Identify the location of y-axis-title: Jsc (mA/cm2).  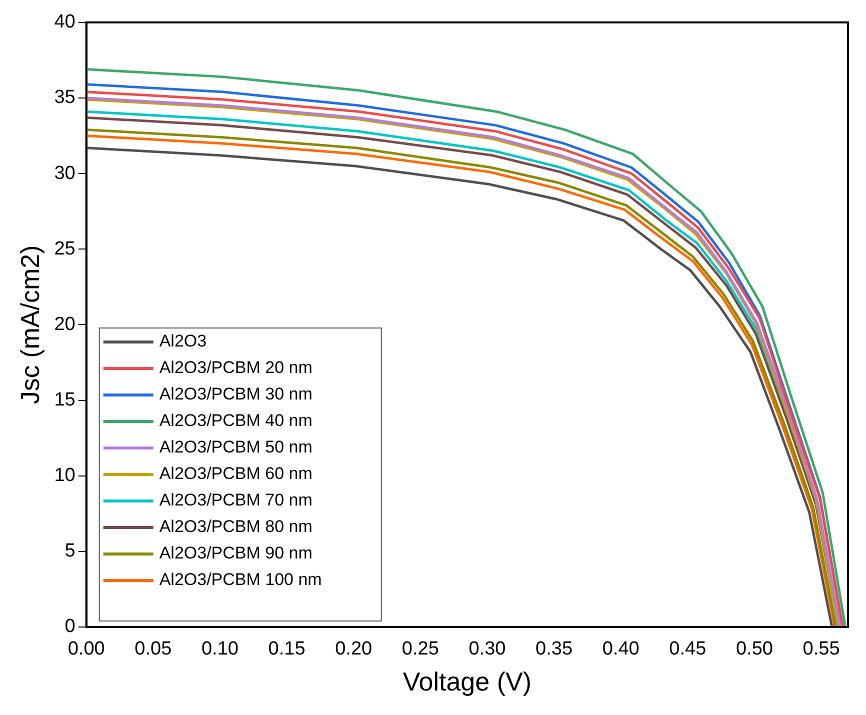
(29, 324).